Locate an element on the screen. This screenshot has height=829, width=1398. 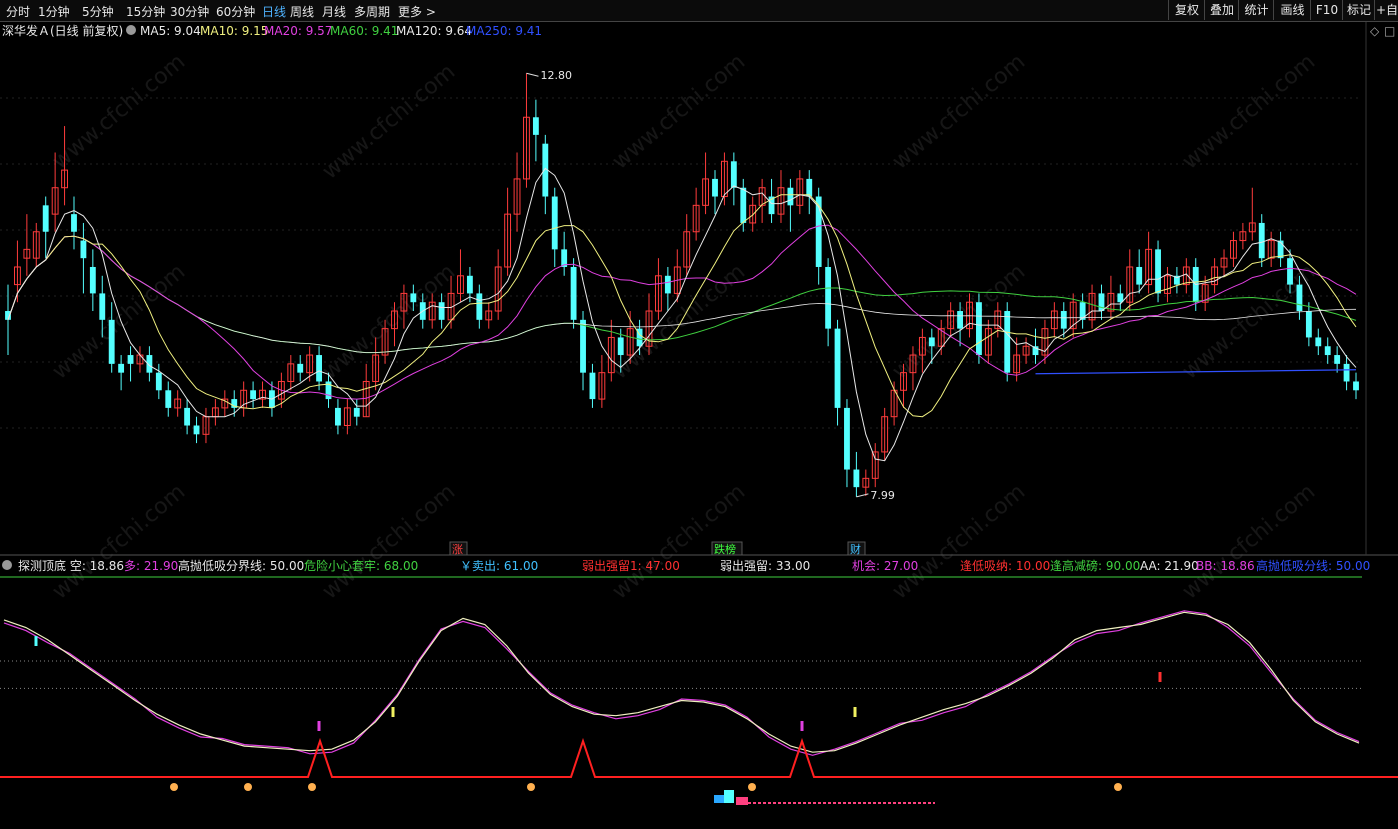
timeframe-tab: 1分钟 is located at coordinates (54, 12).